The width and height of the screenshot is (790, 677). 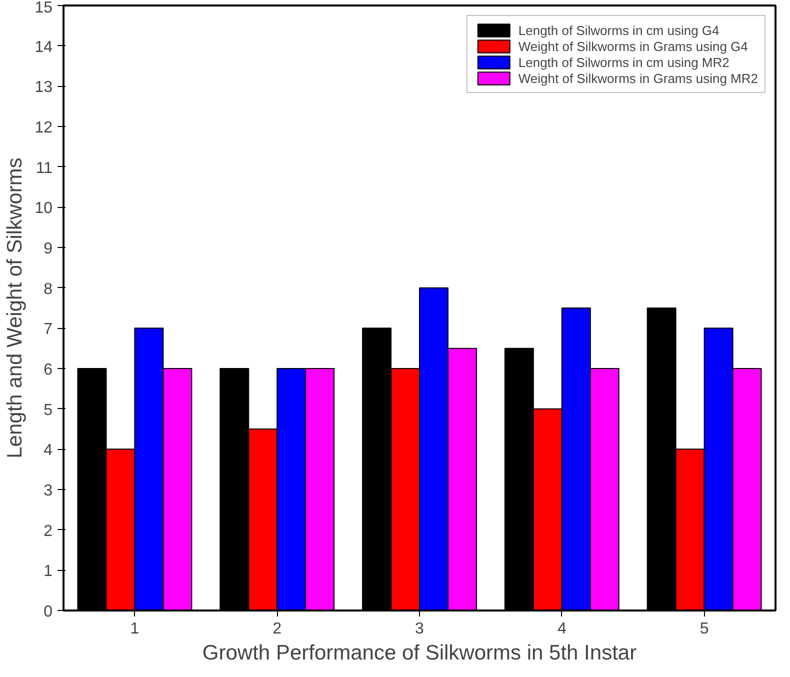 I want to click on x-tick-label: 1, so click(x=135, y=629).